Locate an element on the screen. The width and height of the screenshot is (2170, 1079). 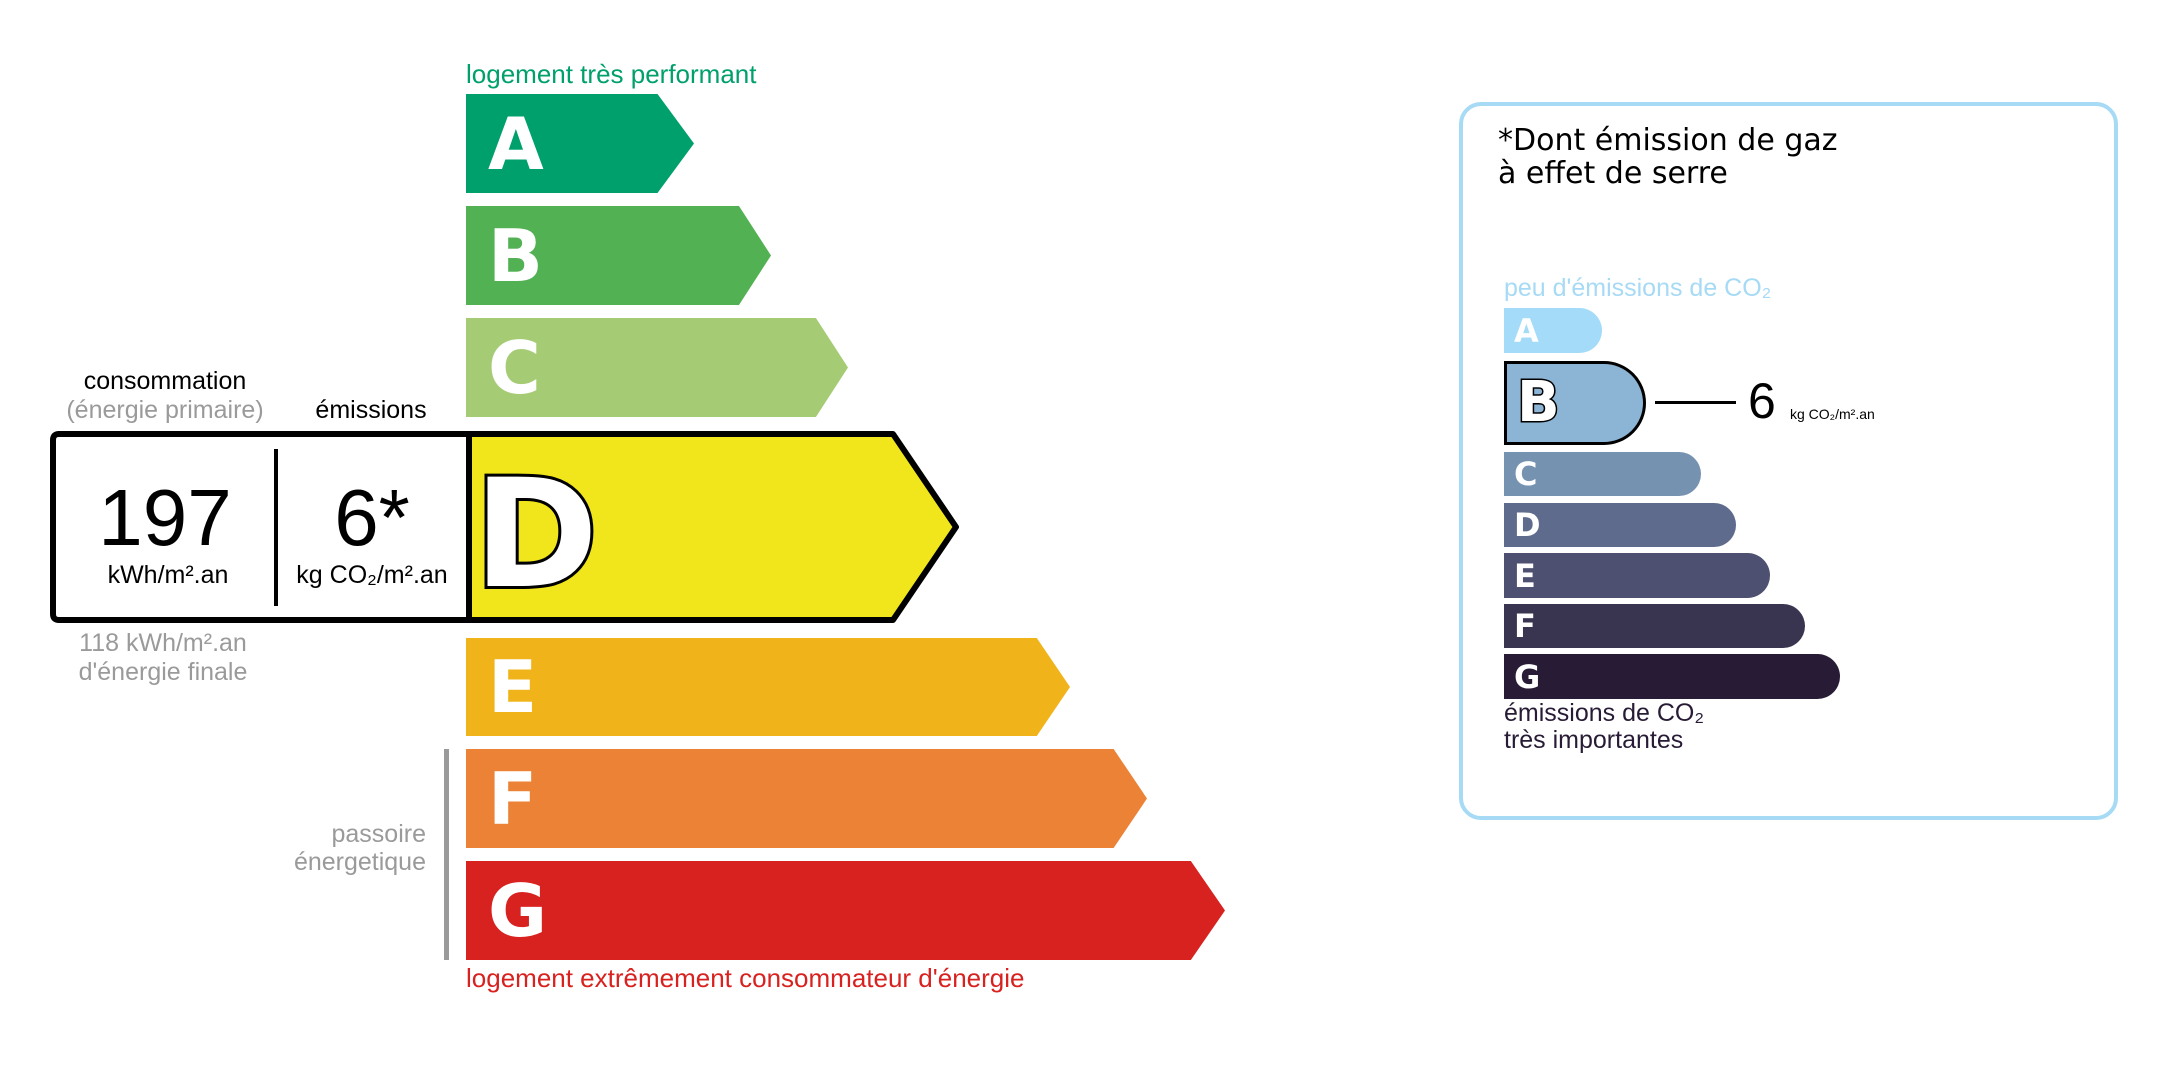
consumption-value: 197 is located at coordinates (165, 517).